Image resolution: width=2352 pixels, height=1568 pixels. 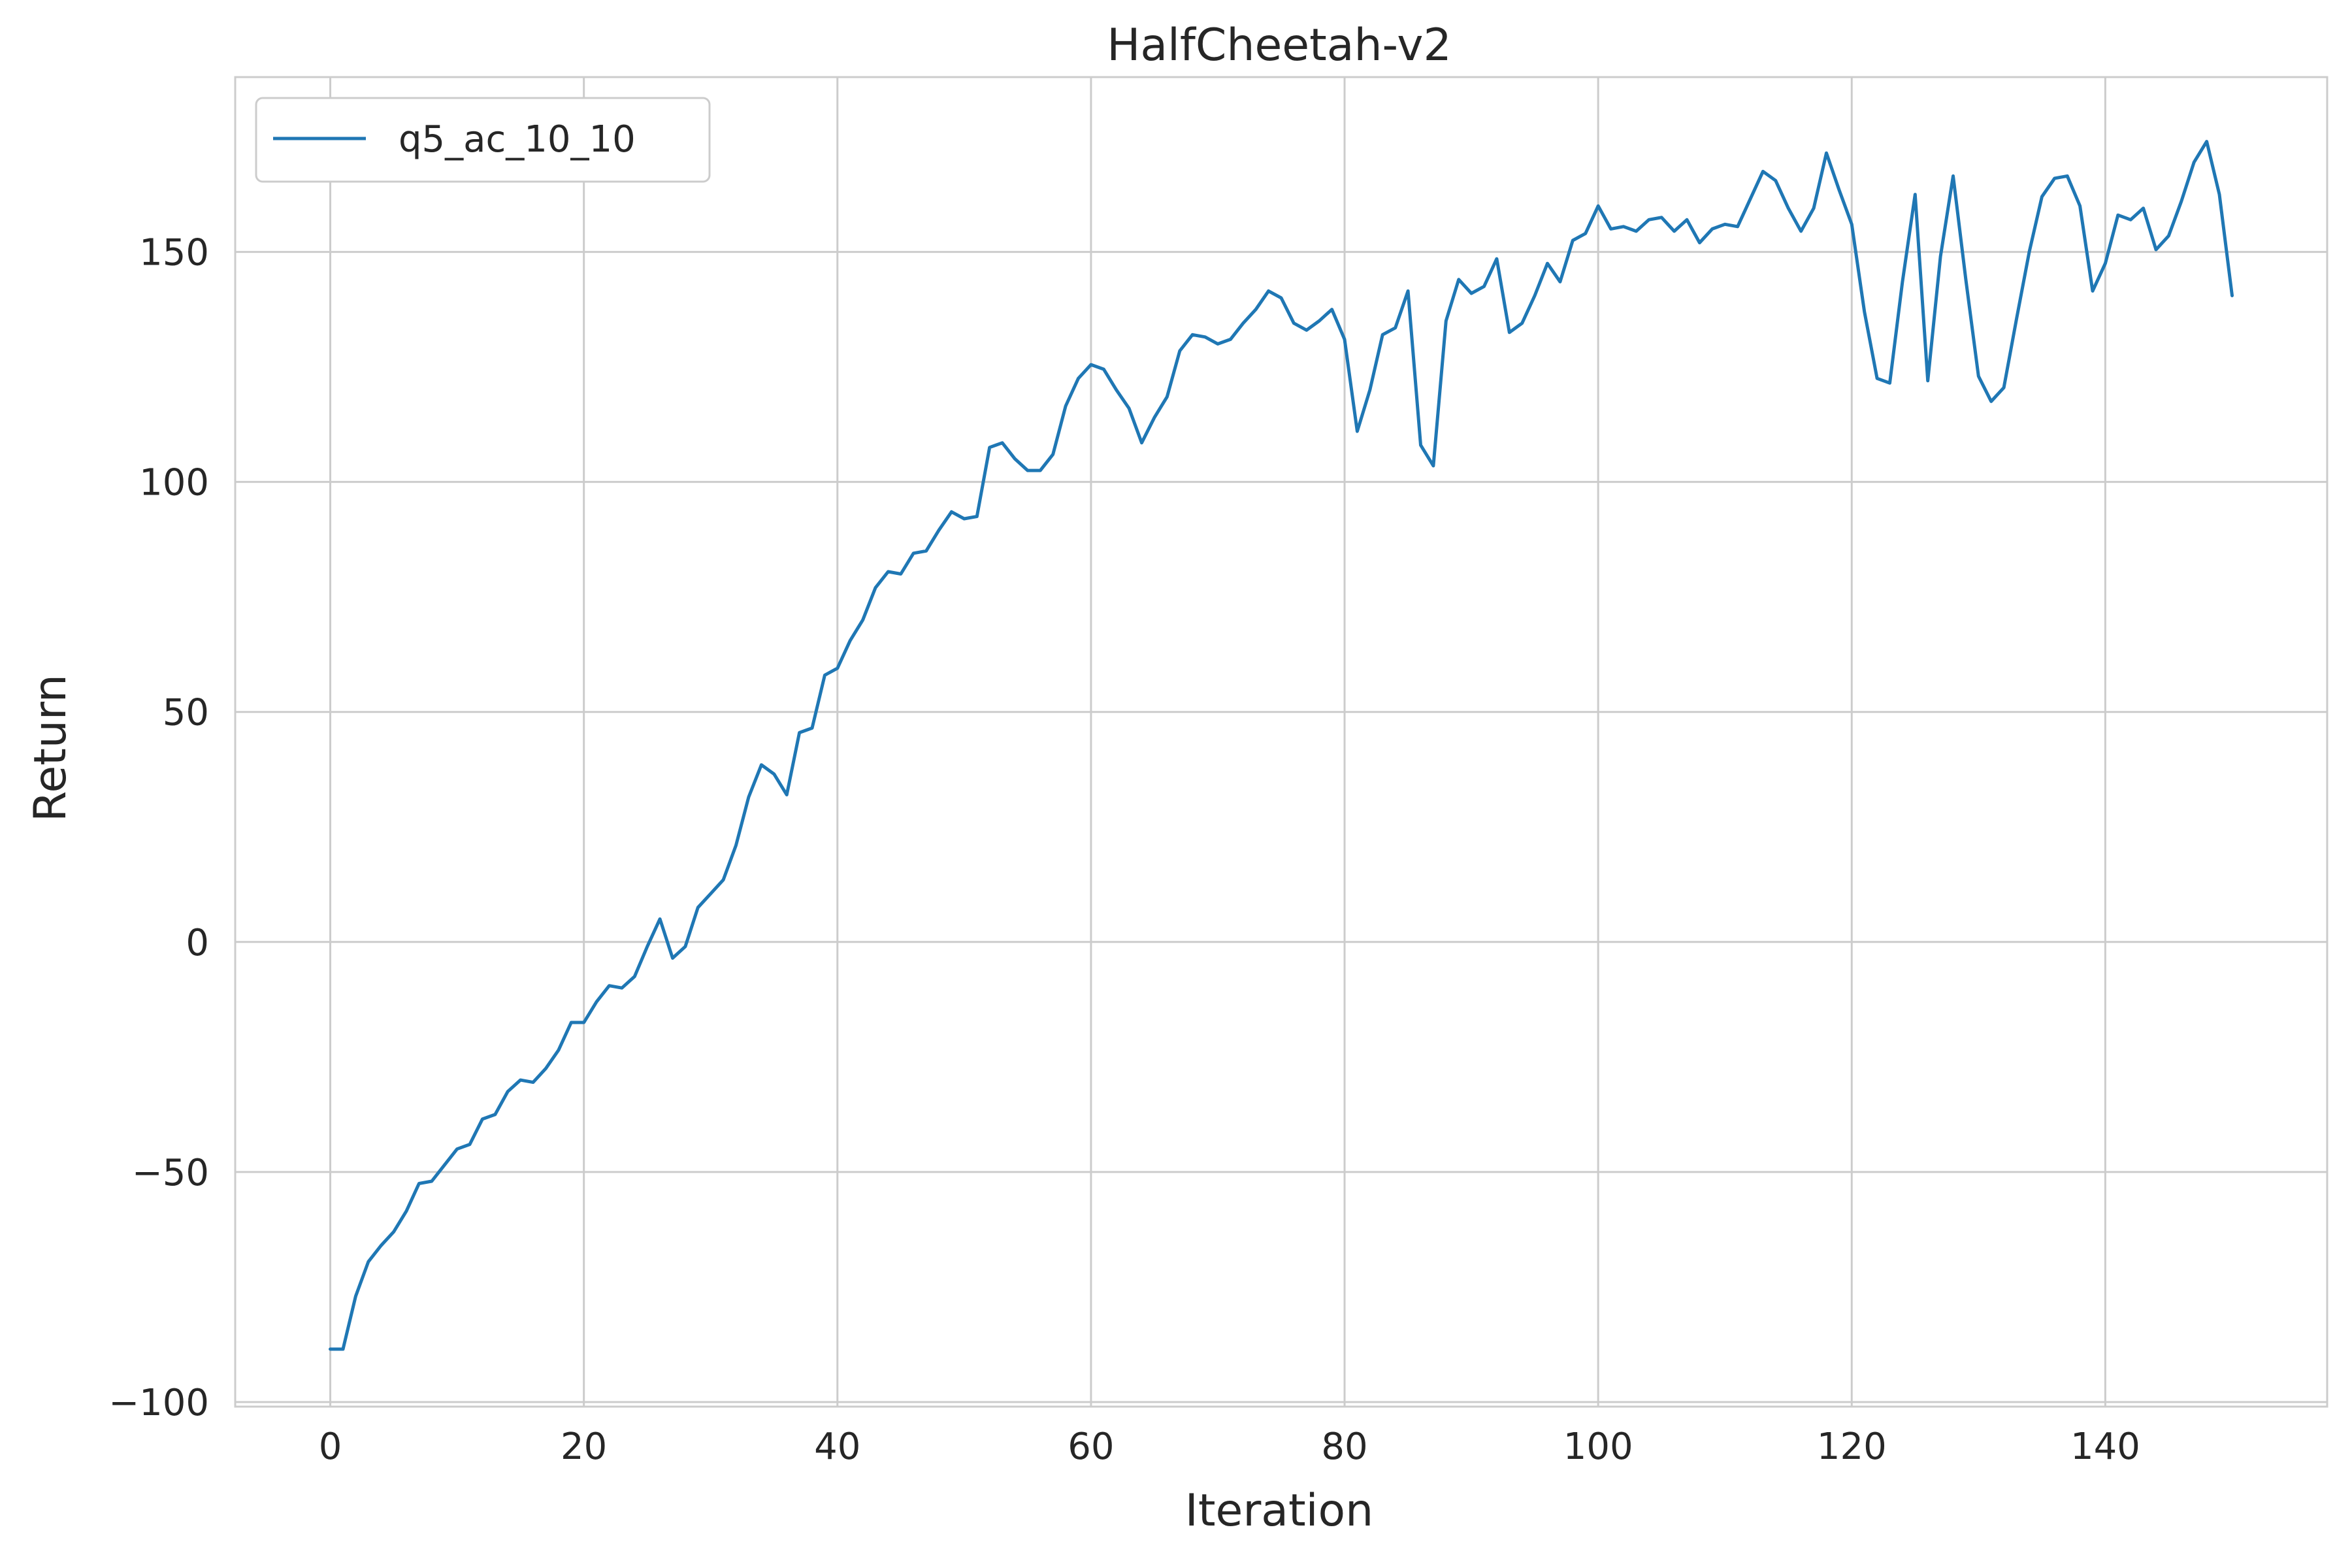 What do you see at coordinates (1852, 1447) in the screenshot?
I see `x-tick-label: 120` at bounding box center [1852, 1447].